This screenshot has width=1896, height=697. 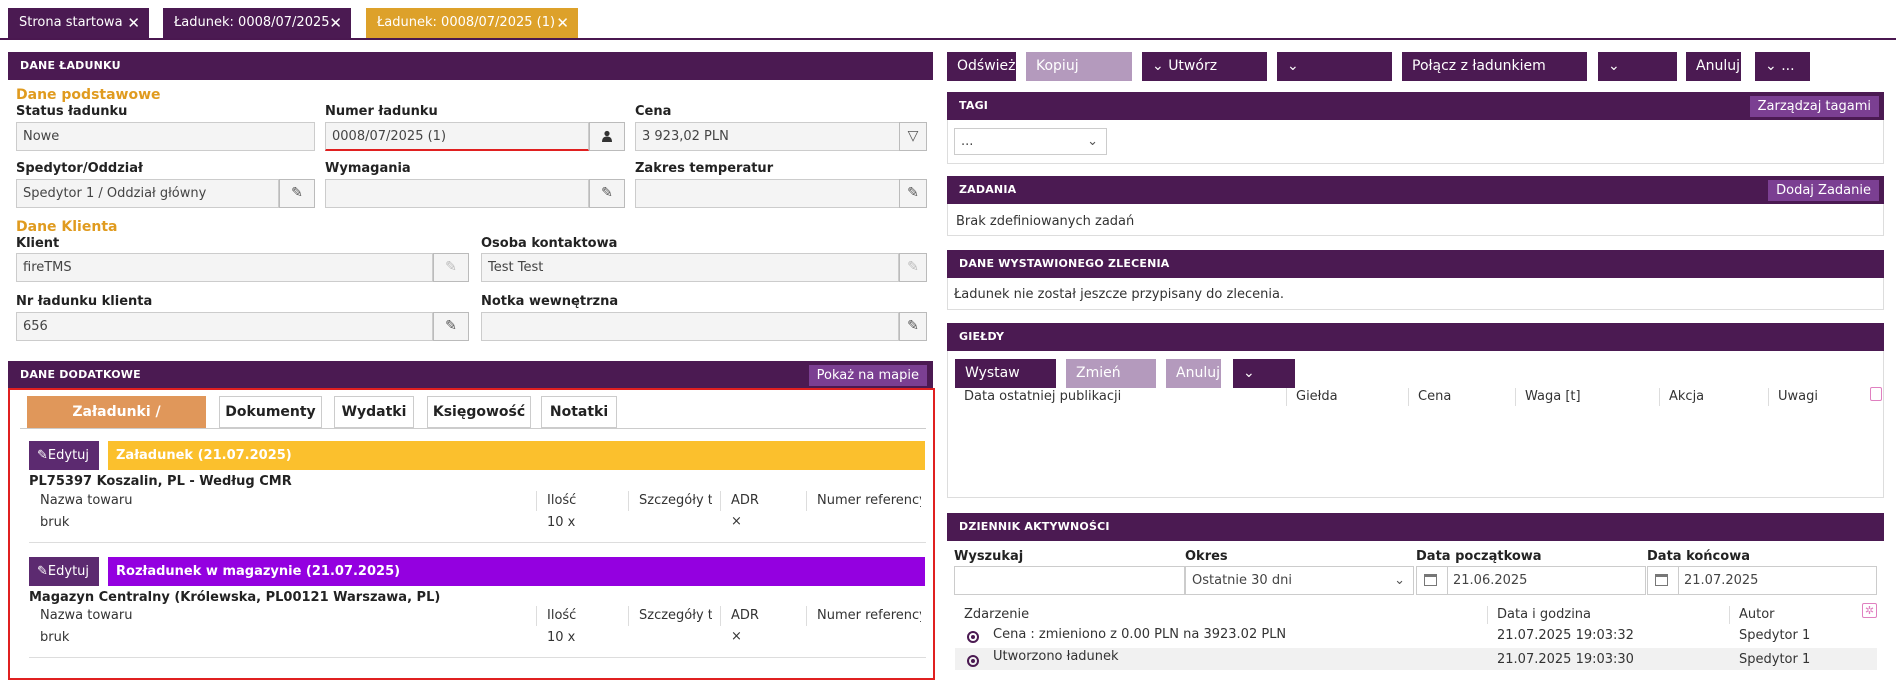 What do you see at coordinates (1415, 424) in the screenshot?
I see `exchanges-panel` at bounding box center [1415, 424].